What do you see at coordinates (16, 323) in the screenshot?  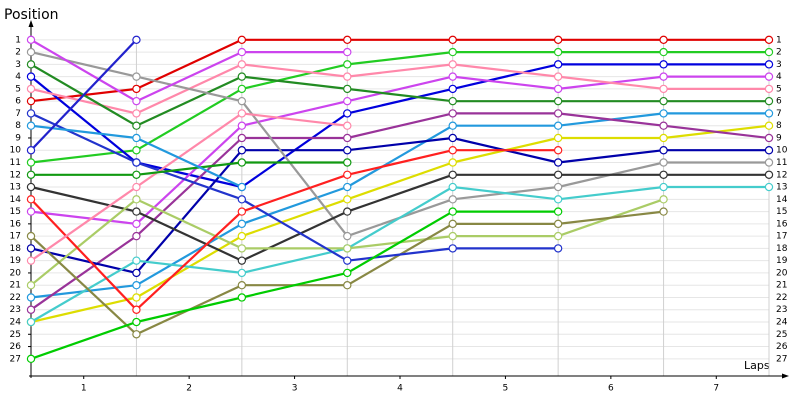 I see `y-tick-label: 24` at bounding box center [16, 323].